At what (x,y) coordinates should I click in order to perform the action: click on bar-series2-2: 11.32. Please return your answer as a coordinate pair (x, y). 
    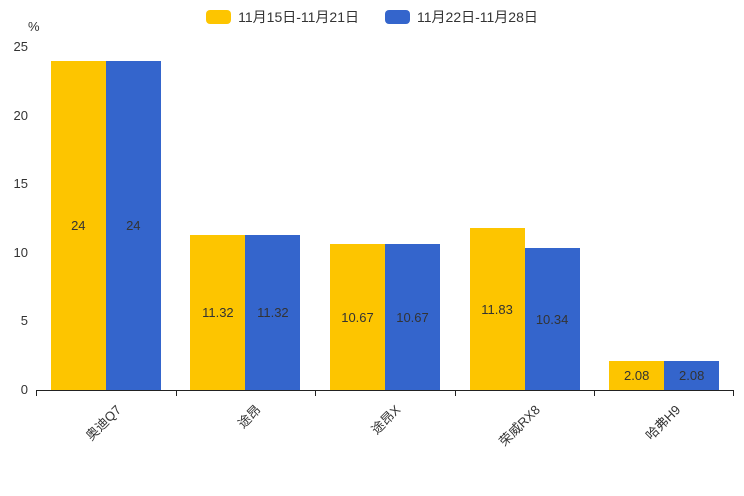
    Looking at the image, I should click on (273, 312).